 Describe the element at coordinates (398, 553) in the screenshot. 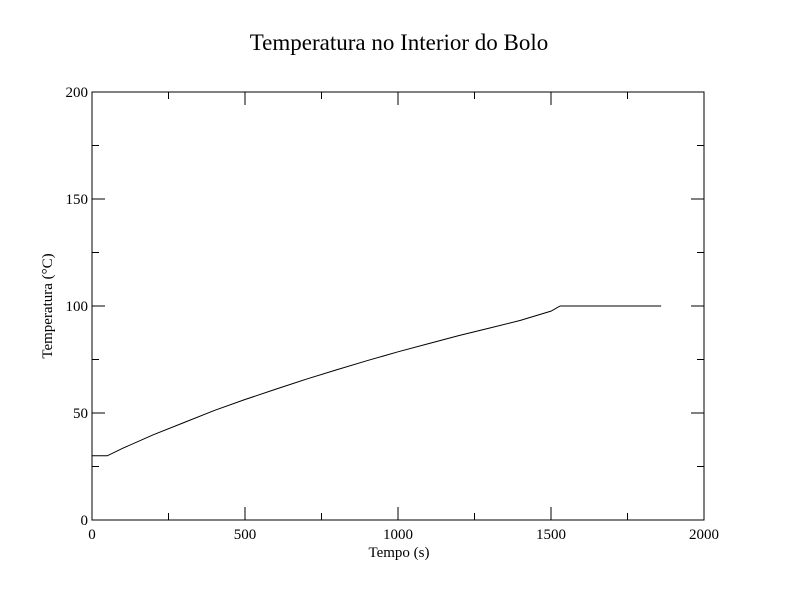

I see `x-axis-label: Tempo (s)` at that location.